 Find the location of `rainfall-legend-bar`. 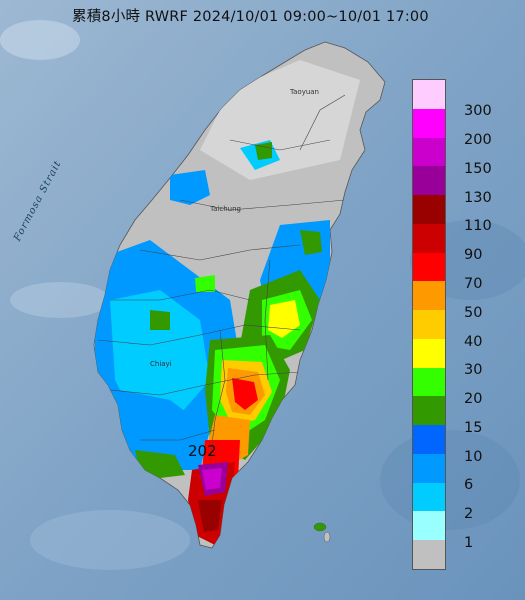

rainfall-legend-bar is located at coordinates (429, 324).